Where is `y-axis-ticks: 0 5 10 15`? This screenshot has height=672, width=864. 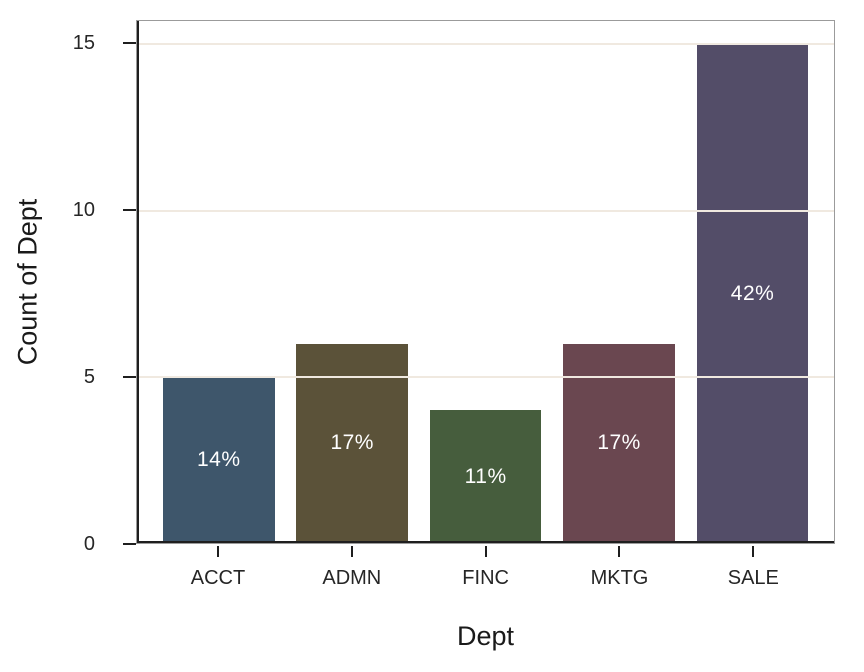
y-axis-ticks: 0 5 10 15 is located at coordinates (68, 287).